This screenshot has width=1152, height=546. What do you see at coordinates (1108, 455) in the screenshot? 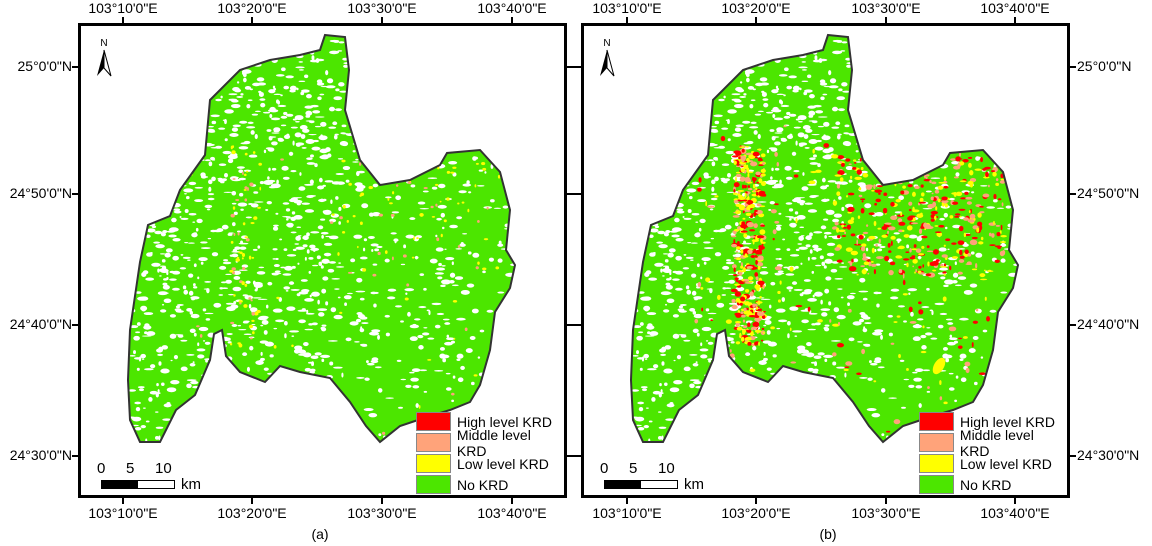
I see `lat-label-right: 24°30'0"N` at bounding box center [1108, 455].